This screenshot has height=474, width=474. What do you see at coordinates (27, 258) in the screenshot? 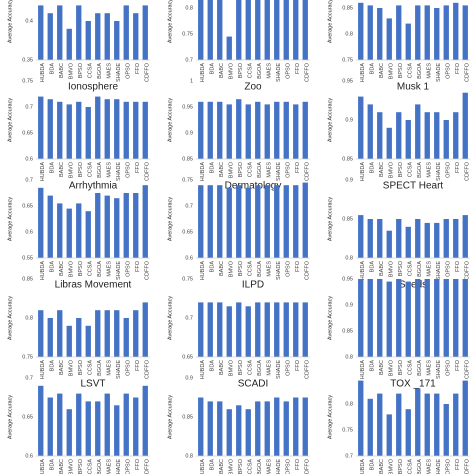
I see `y-tick-label: 0.55` at bounding box center [27, 258].